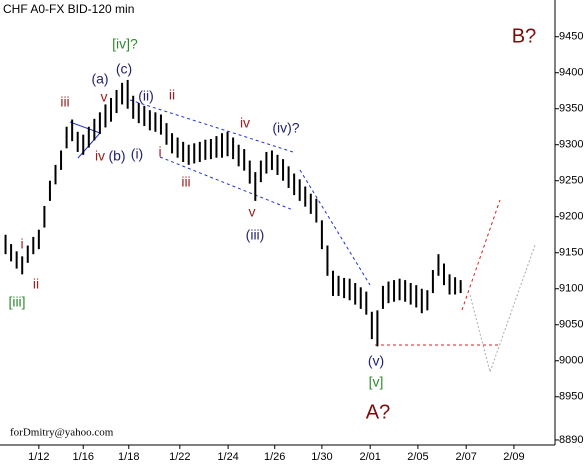 This screenshot has height=464, width=584. What do you see at coordinates (83, 457) in the screenshot?
I see `x-tick-label: 1/16` at bounding box center [83, 457].